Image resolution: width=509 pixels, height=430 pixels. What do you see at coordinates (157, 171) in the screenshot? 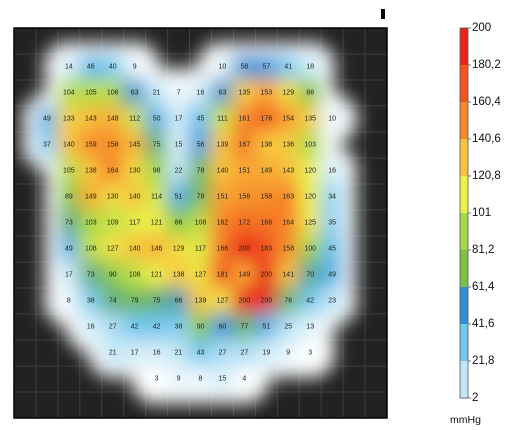
I see `cell-value-label: 98` at bounding box center [157, 171].